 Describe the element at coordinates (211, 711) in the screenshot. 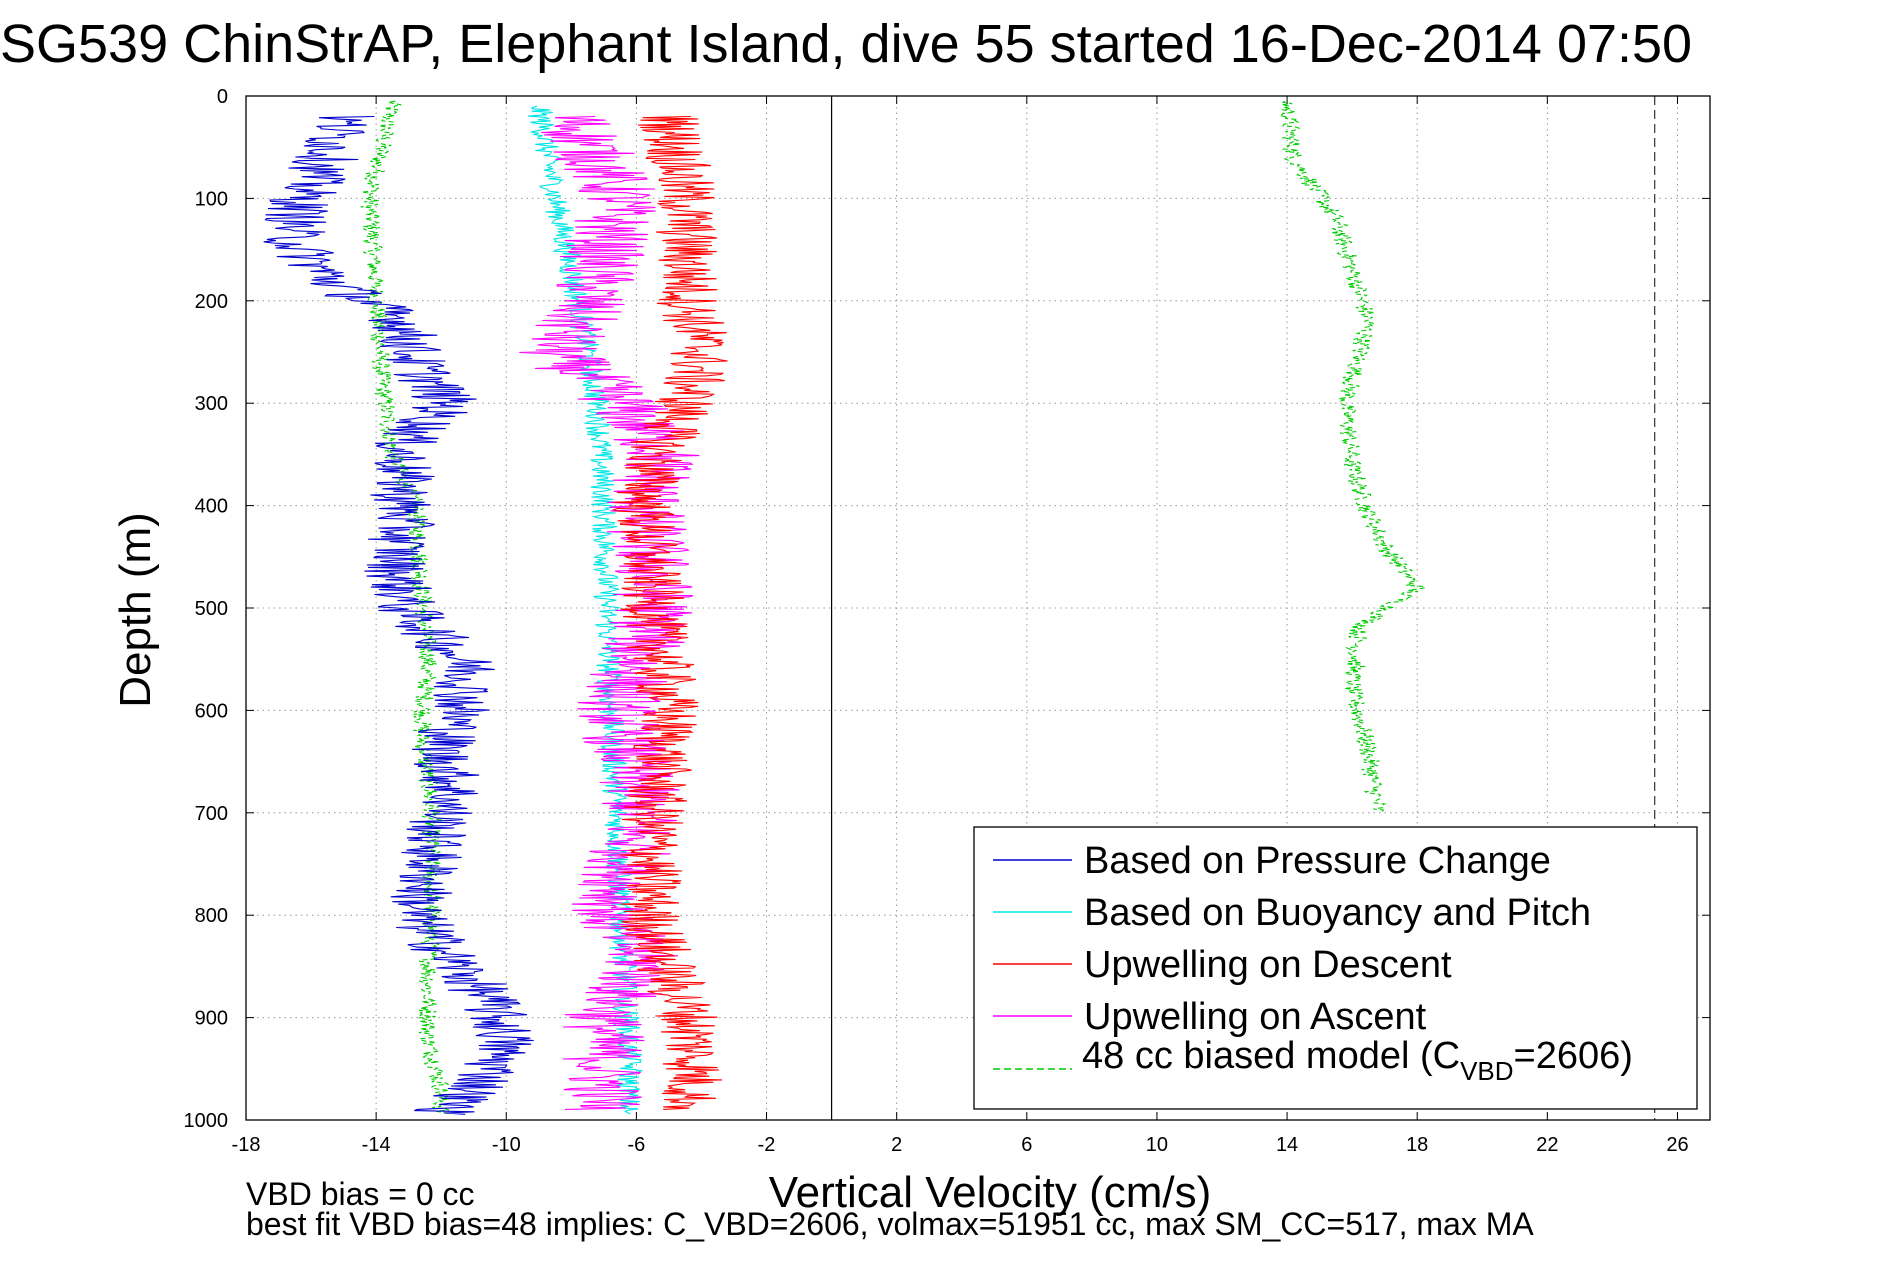

I see `y-tick-label: 600` at that location.